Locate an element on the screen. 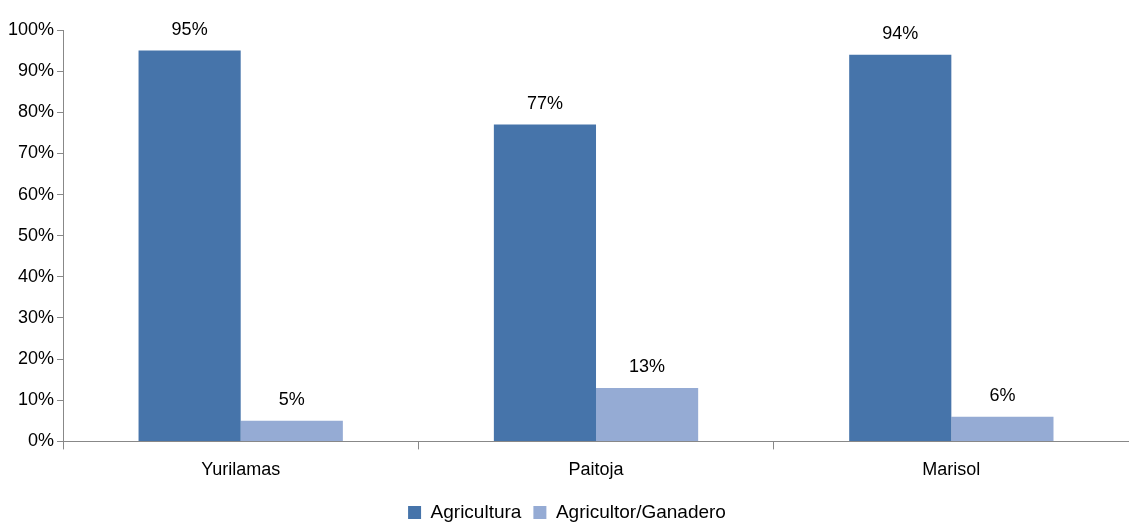 This screenshot has width=1129, height=532. y-tick-label: 10% is located at coordinates (36, 399).